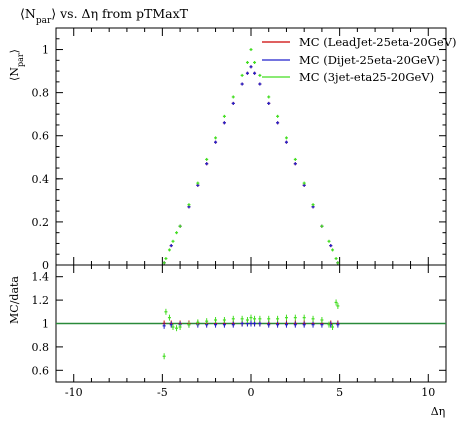  I want to click on ratio-y-axis-label: MC/data, so click(14, 300).